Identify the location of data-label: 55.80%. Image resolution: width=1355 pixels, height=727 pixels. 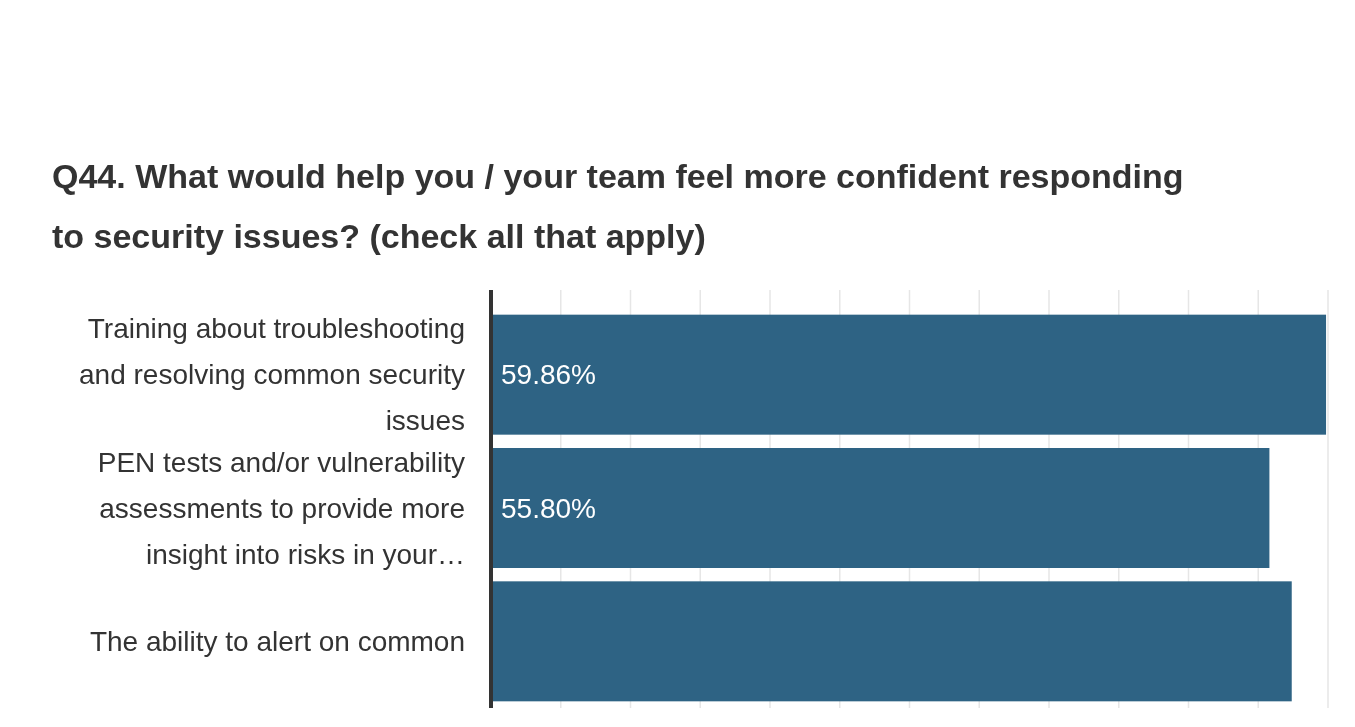
(548, 508).